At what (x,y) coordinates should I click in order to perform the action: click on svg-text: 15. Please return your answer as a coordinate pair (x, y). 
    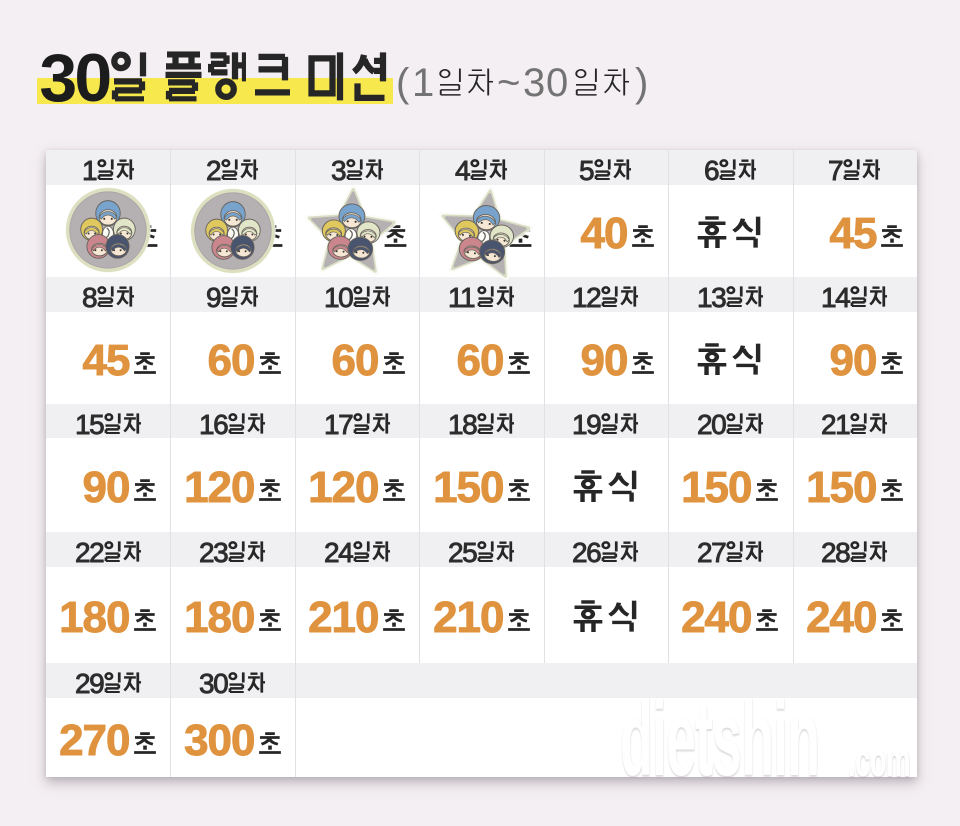
    Looking at the image, I should click on (89, 422).